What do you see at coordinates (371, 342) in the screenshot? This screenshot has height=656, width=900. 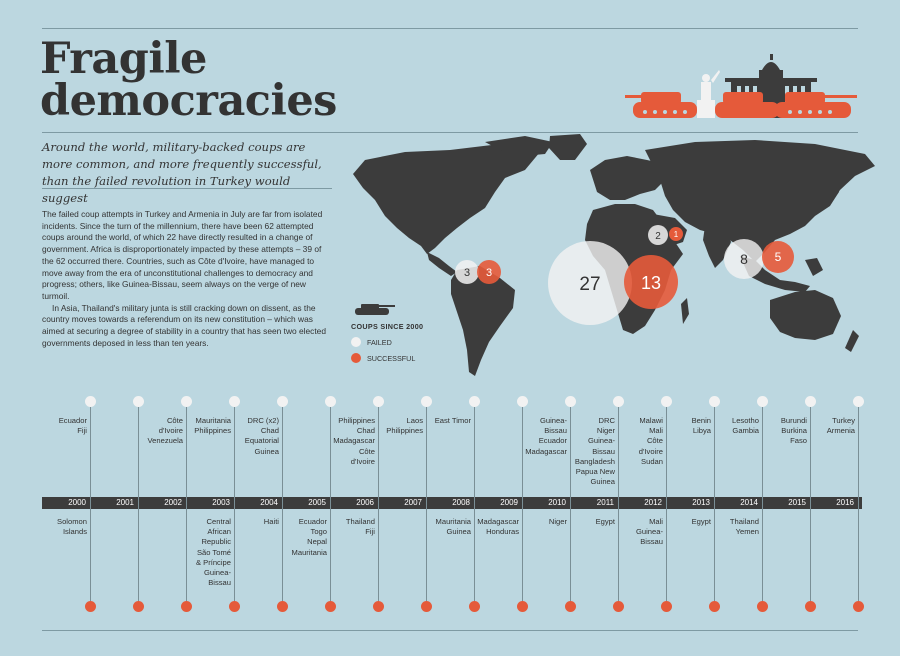 I see `legend-failed: FAILED` at bounding box center [371, 342].